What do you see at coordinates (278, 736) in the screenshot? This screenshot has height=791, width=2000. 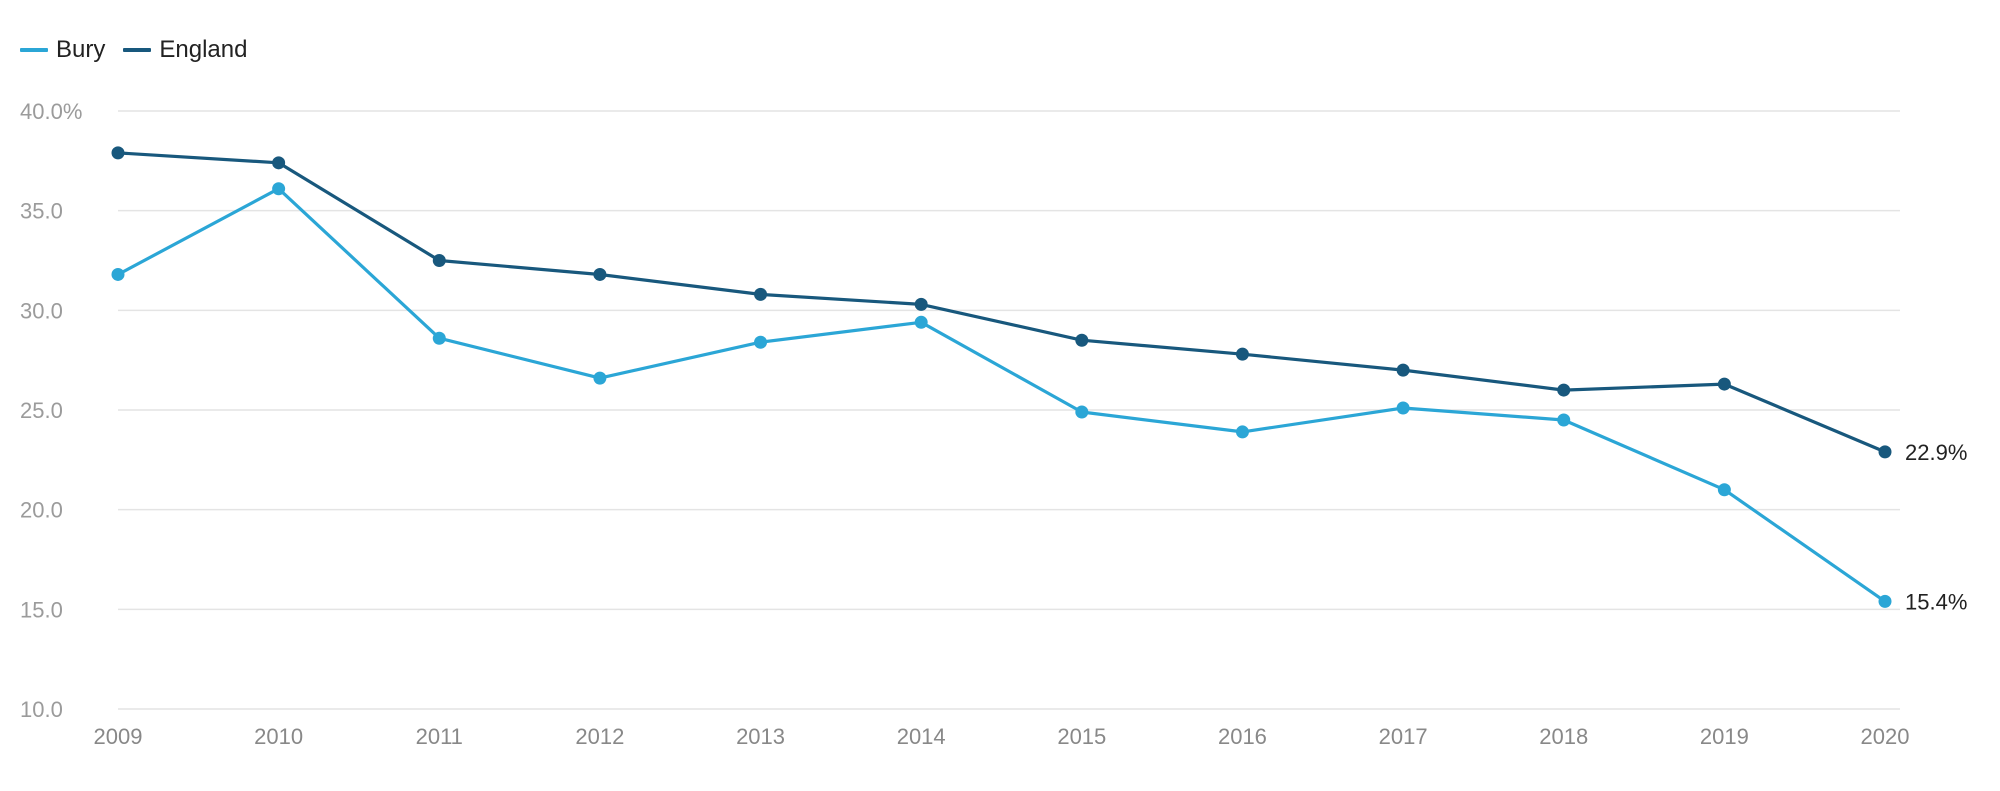 I see `x-tick-label: 2010` at bounding box center [278, 736].